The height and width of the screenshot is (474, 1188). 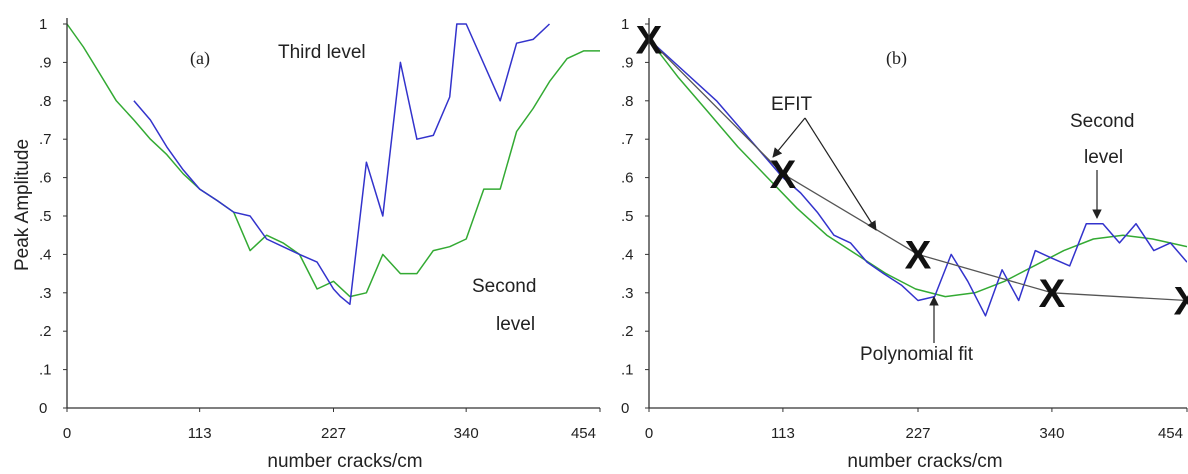 What do you see at coordinates (792, 104) in the screenshot?
I see `efit-annotation: EFIT` at bounding box center [792, 104].